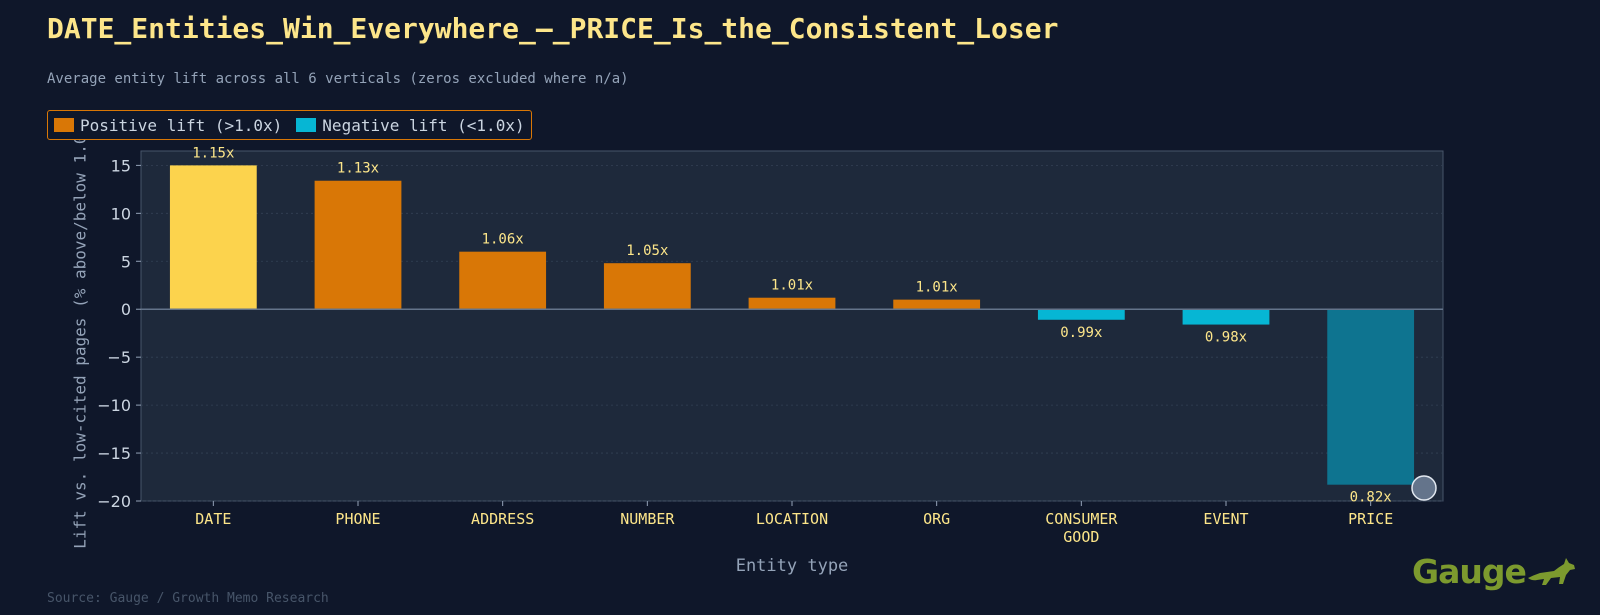 This screenshot has height=615, width=1600. Describe the element at coordinates (502, 519) in the screenshot. I see `x-tick-label: ADDRESS` at that location.